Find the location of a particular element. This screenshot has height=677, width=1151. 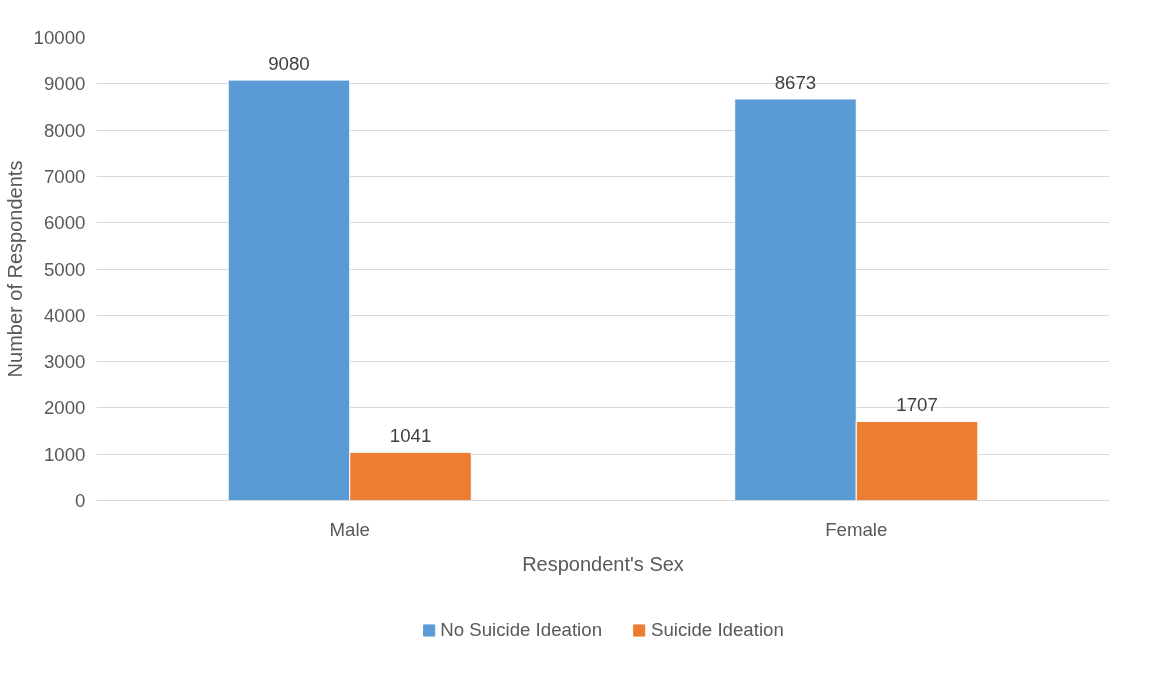

y-tick-label: 4000 is located at coordinates (65, 315).